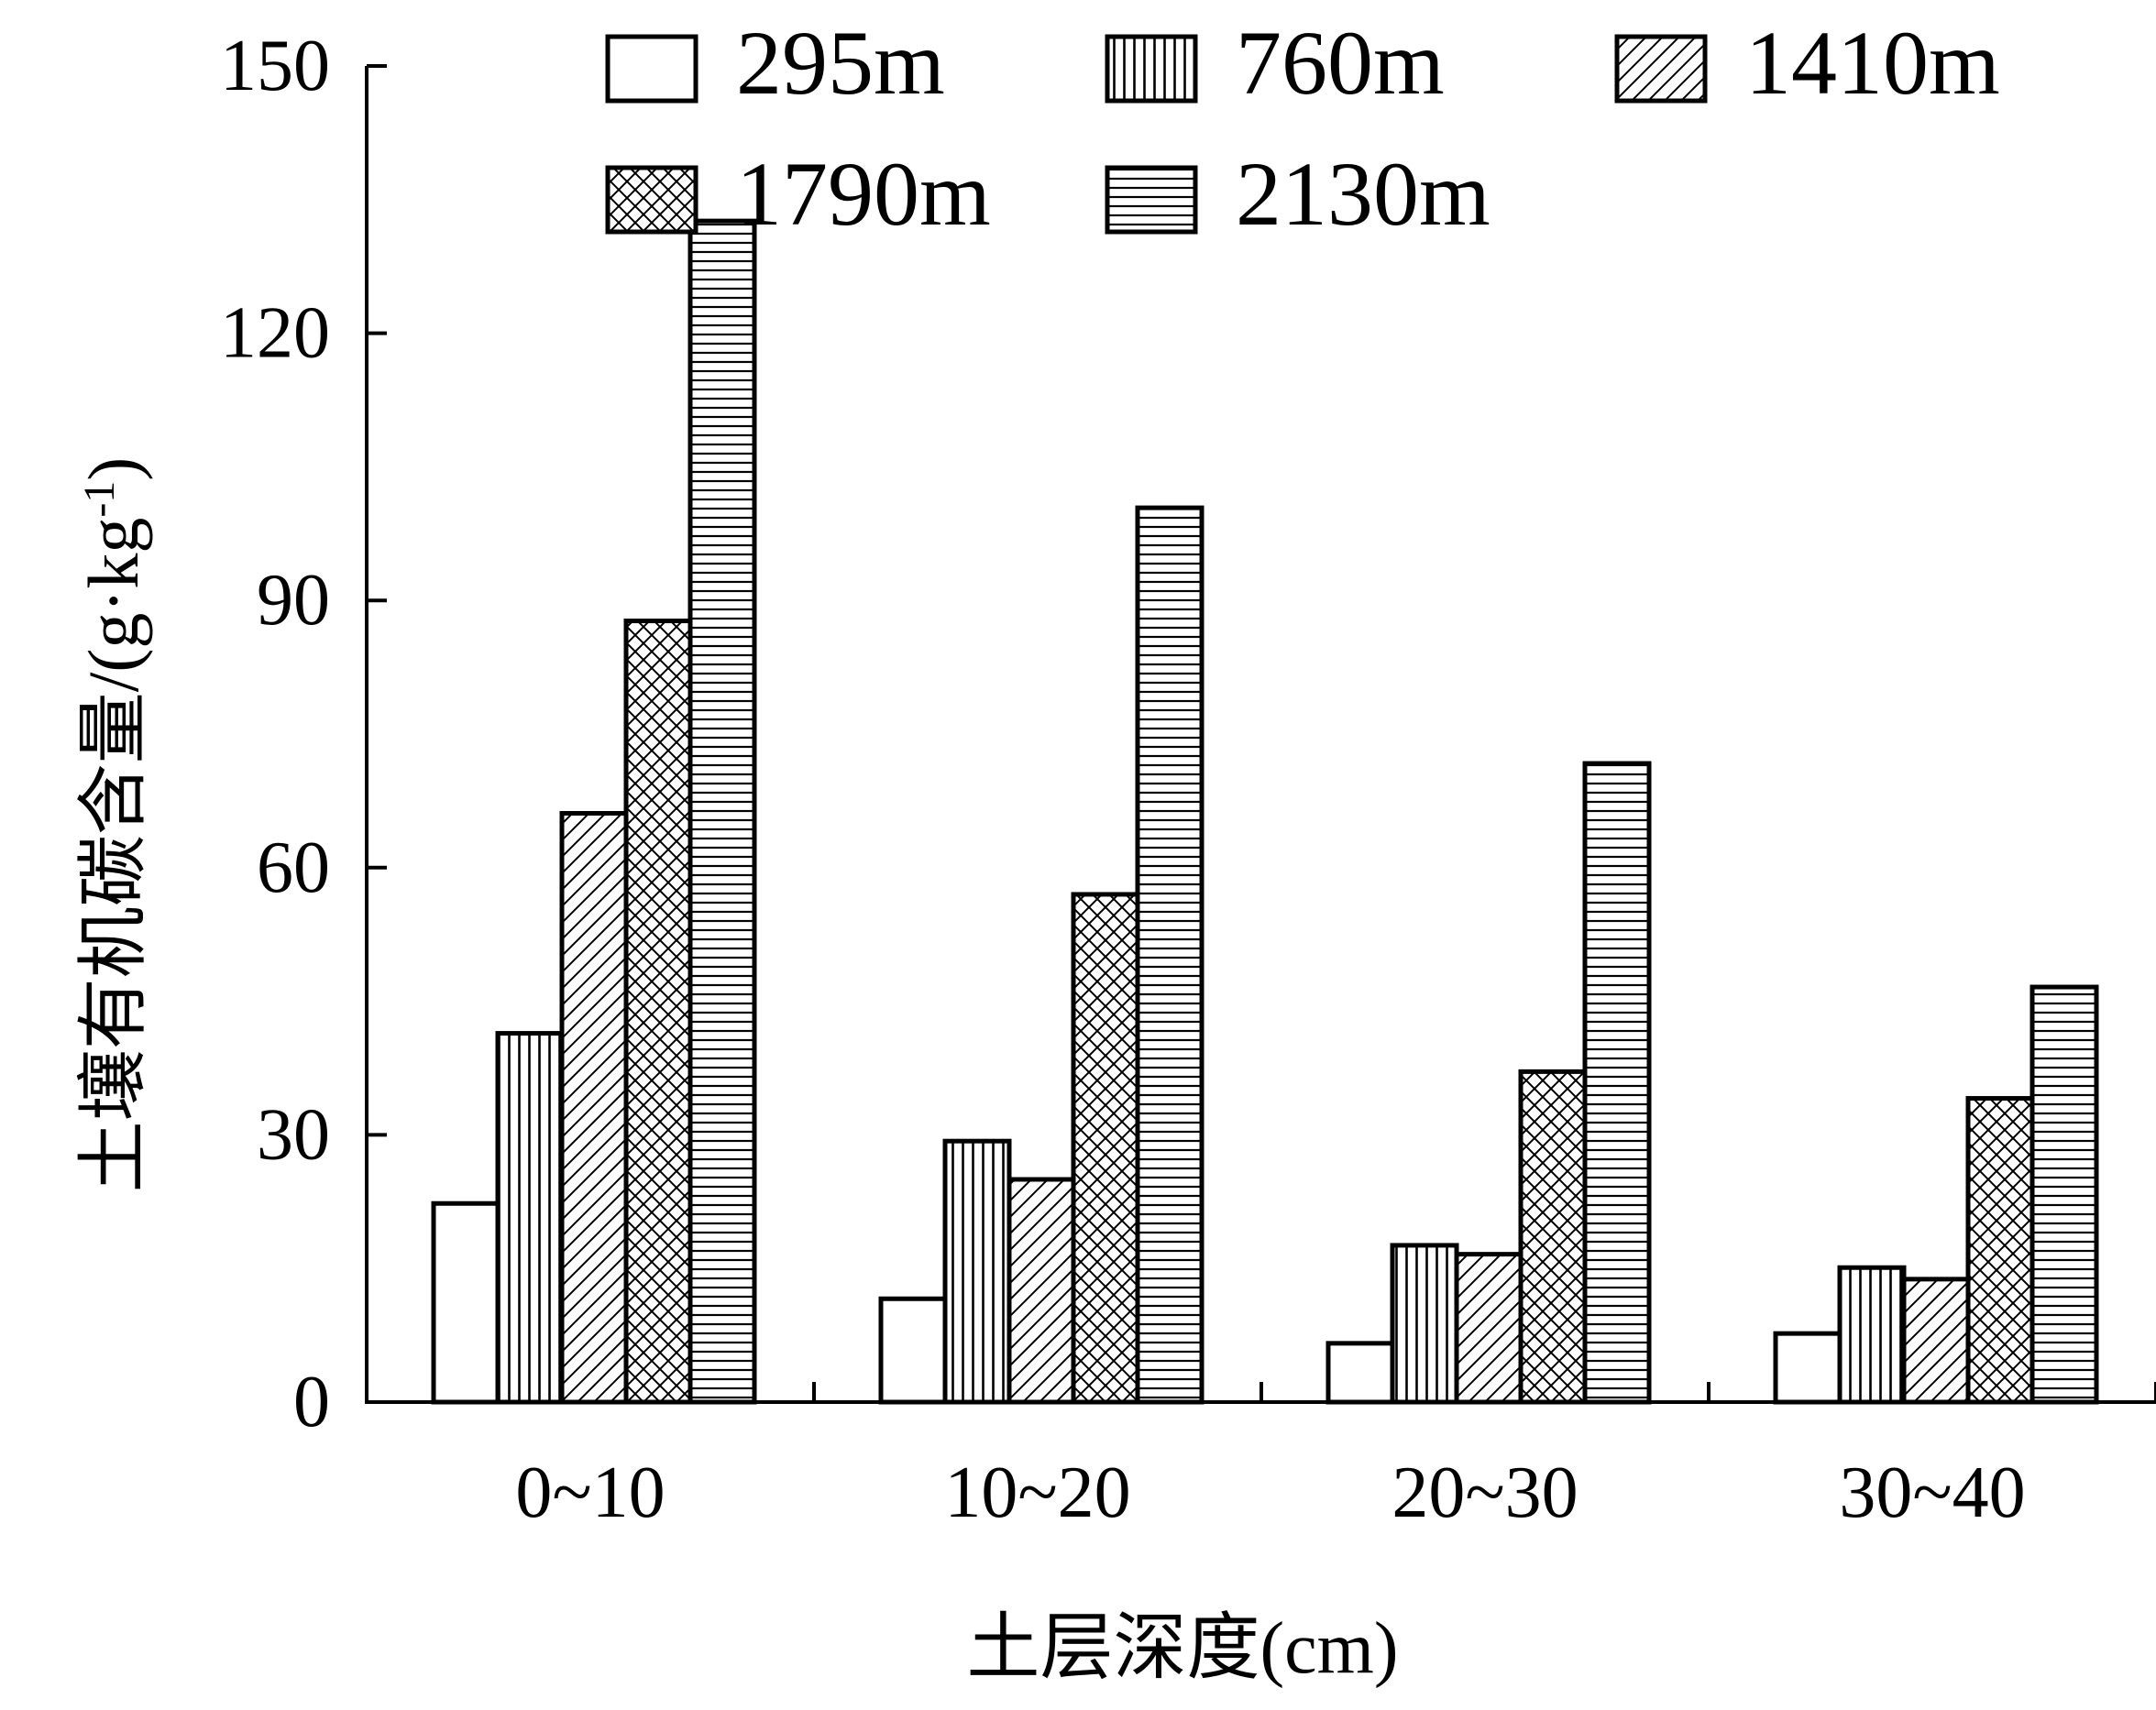 The height and width of the screenshot is (1710, 2156). I want to click on y-tick-label: 120, so click(275, 333).